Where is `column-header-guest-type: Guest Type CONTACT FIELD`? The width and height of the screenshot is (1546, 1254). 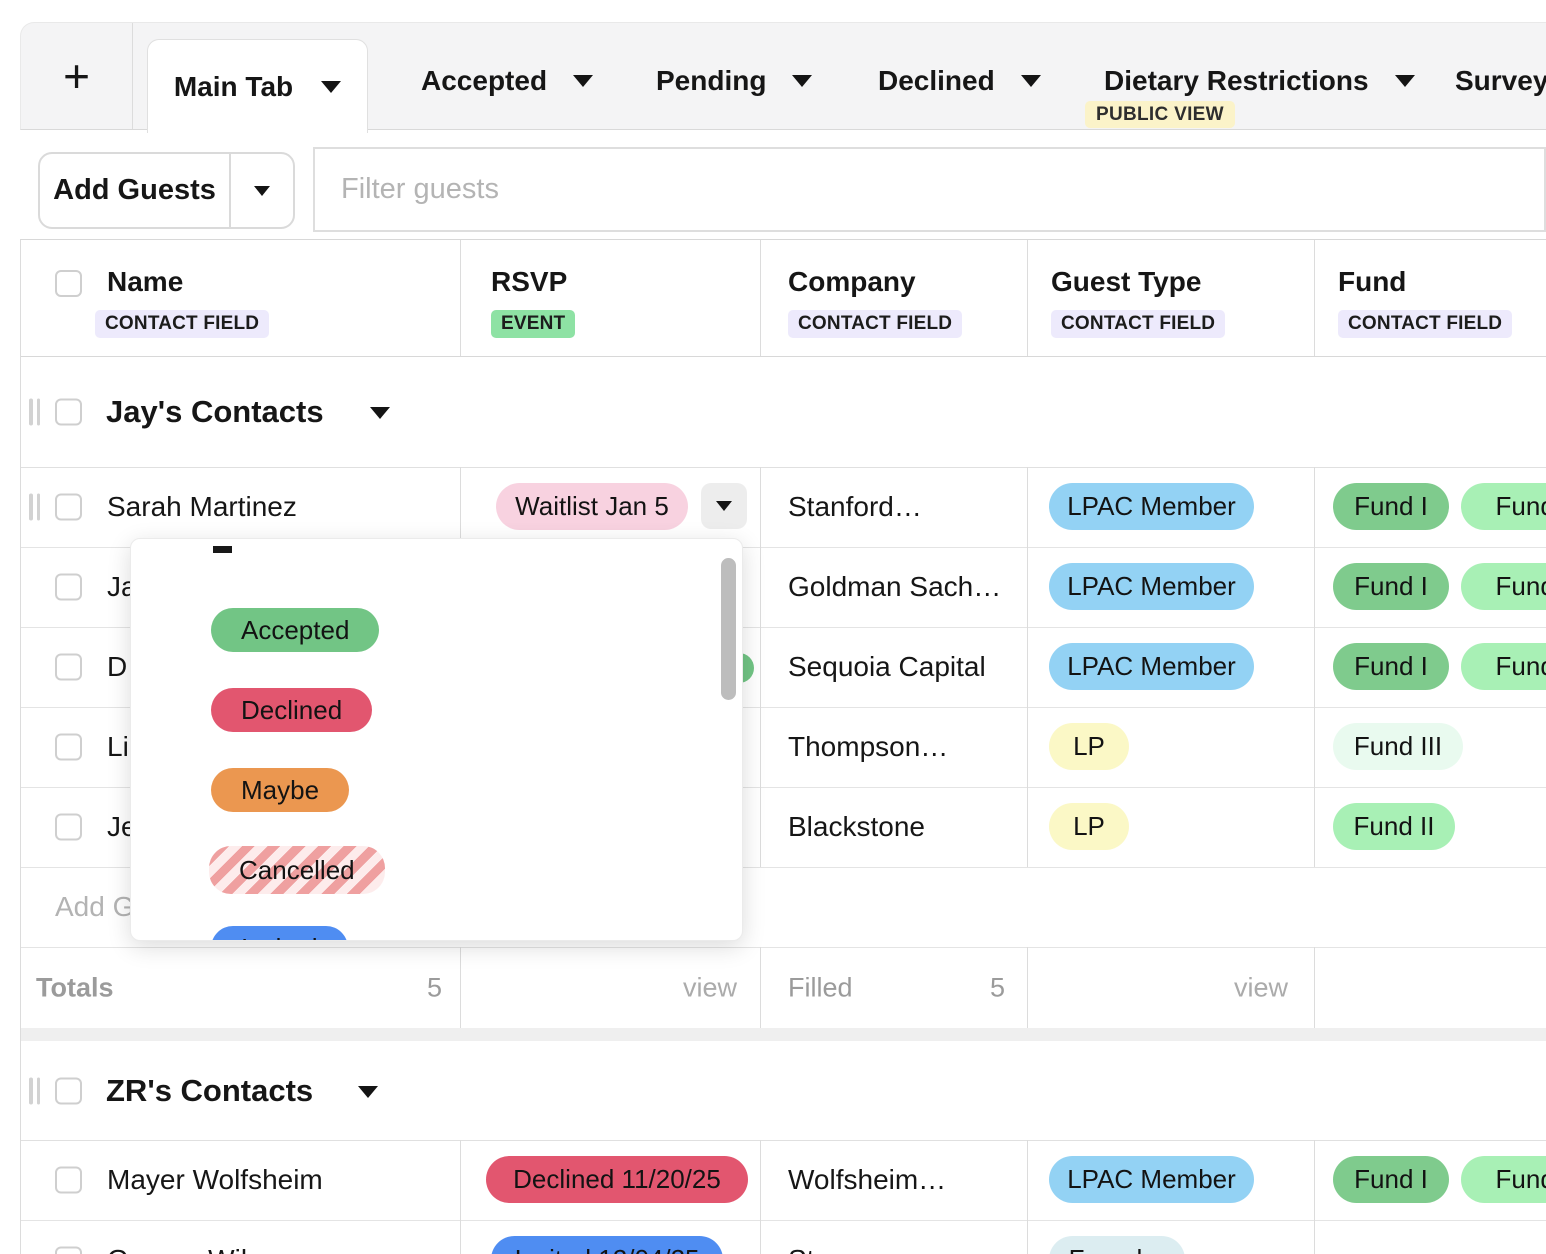 column-header-guest-type: Guest Type CONTACT FIELD is located at coordinates (1171, 298).